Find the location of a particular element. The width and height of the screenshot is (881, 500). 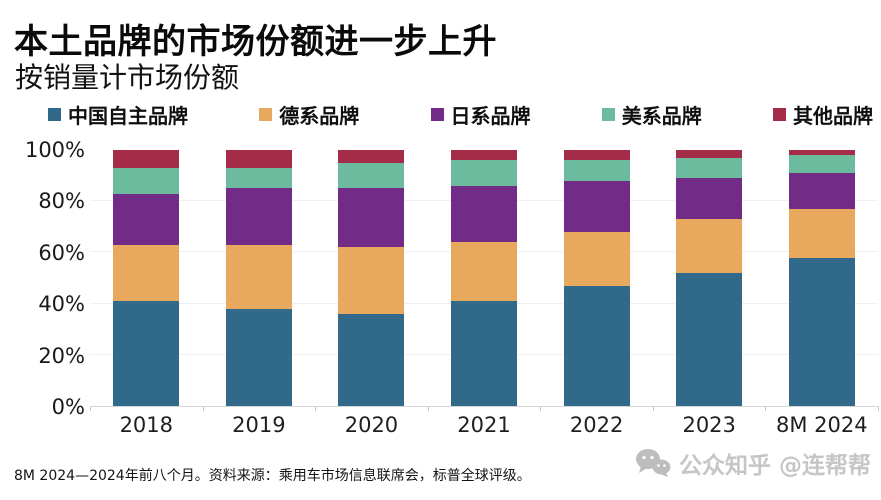

y-tick-label: 0% is located at coordinates (68, 407).